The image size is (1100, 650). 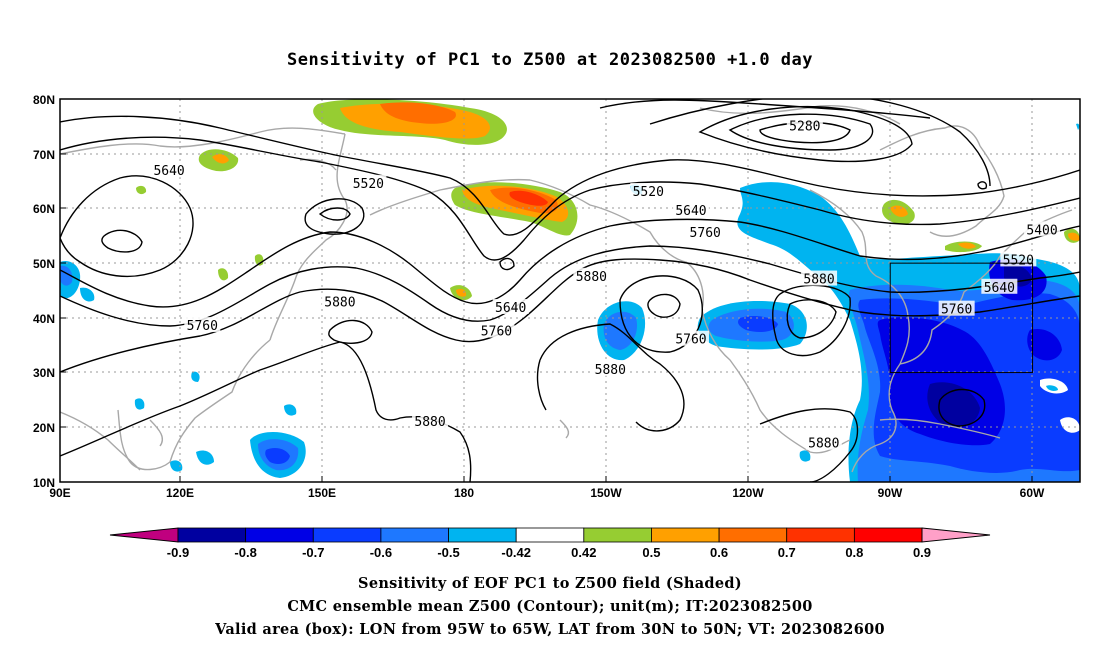 I want to click on lat-label-50n: 50N, so click(x=44, y=264).